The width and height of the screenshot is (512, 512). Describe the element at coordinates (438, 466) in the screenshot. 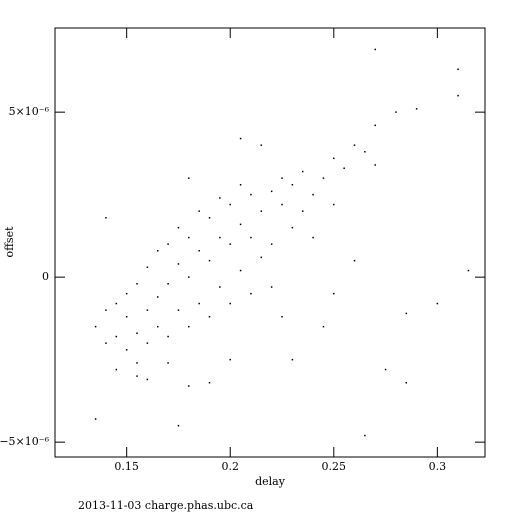

I see `x-tick-label: 0.3` at that location.